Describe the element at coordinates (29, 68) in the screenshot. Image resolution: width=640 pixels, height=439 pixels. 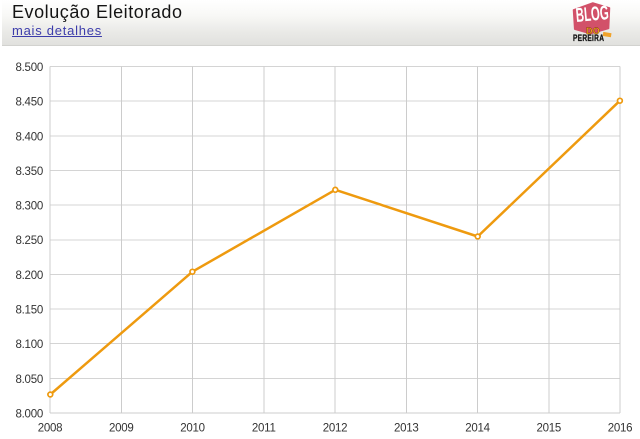
I see `svg-text: 8.500` at that location.